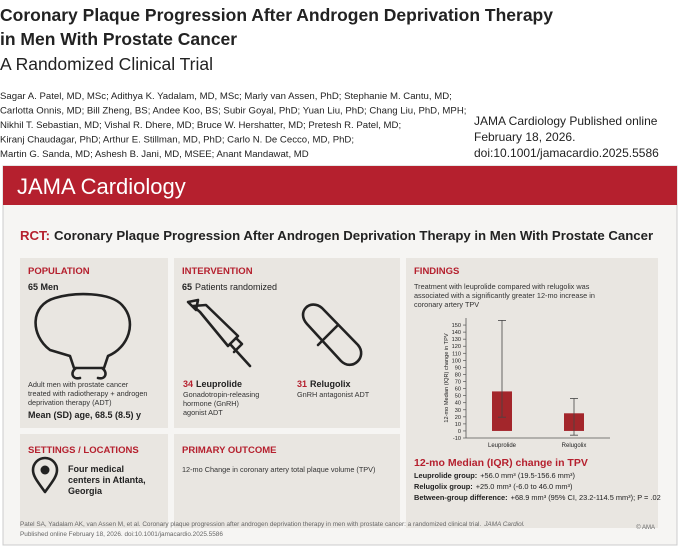  Describe the element at coordinates (35, 235) in the screenshot. I see `rct-label: RCT:` at that location.